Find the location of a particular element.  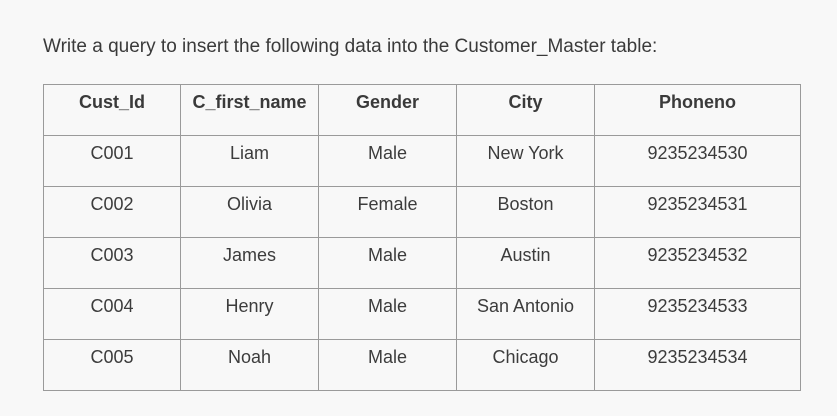

table-row: C003 James Male Austin 9235234532 is located at coordinates (422, 263).